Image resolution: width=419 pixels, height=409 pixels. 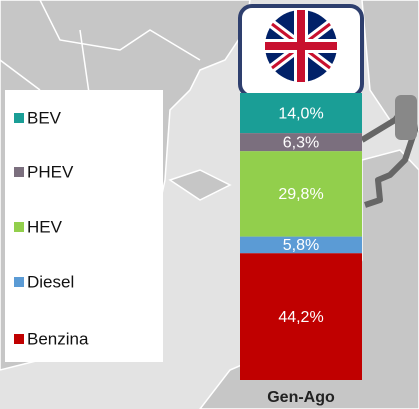 What do you see at coordinates (50, 281) in the screenshot?
I see `legend-label: Diesel` at bounding box center [50, 281].